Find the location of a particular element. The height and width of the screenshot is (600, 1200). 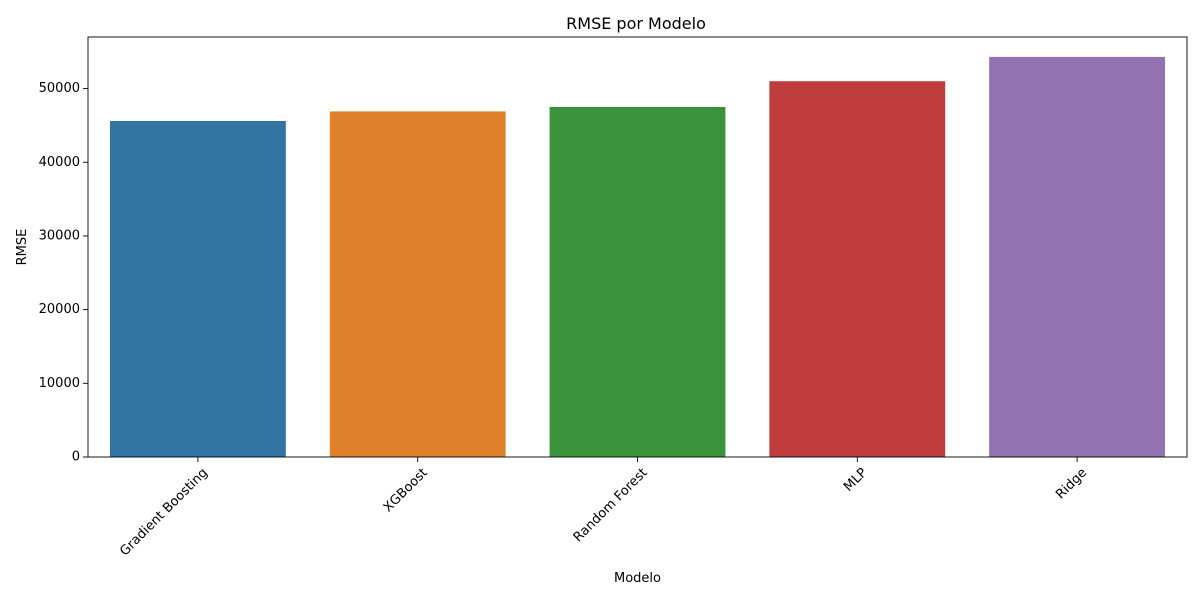

chart-title: RMSE por Modelo is located at coordinates (636, 23).